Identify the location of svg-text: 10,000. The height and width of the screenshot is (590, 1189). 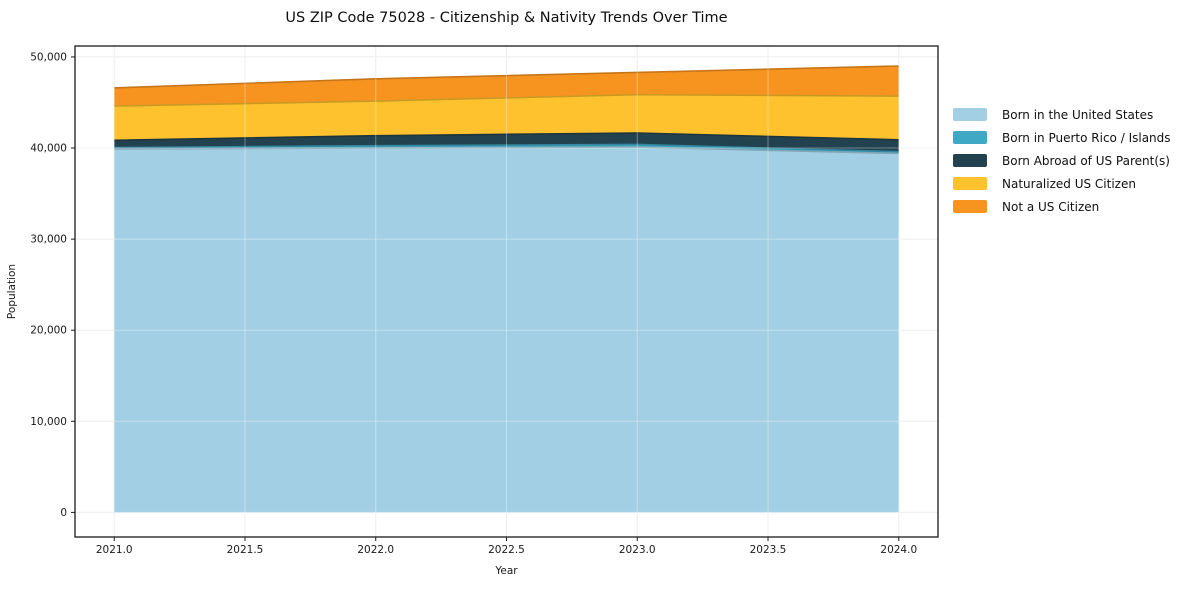
(48, 422).